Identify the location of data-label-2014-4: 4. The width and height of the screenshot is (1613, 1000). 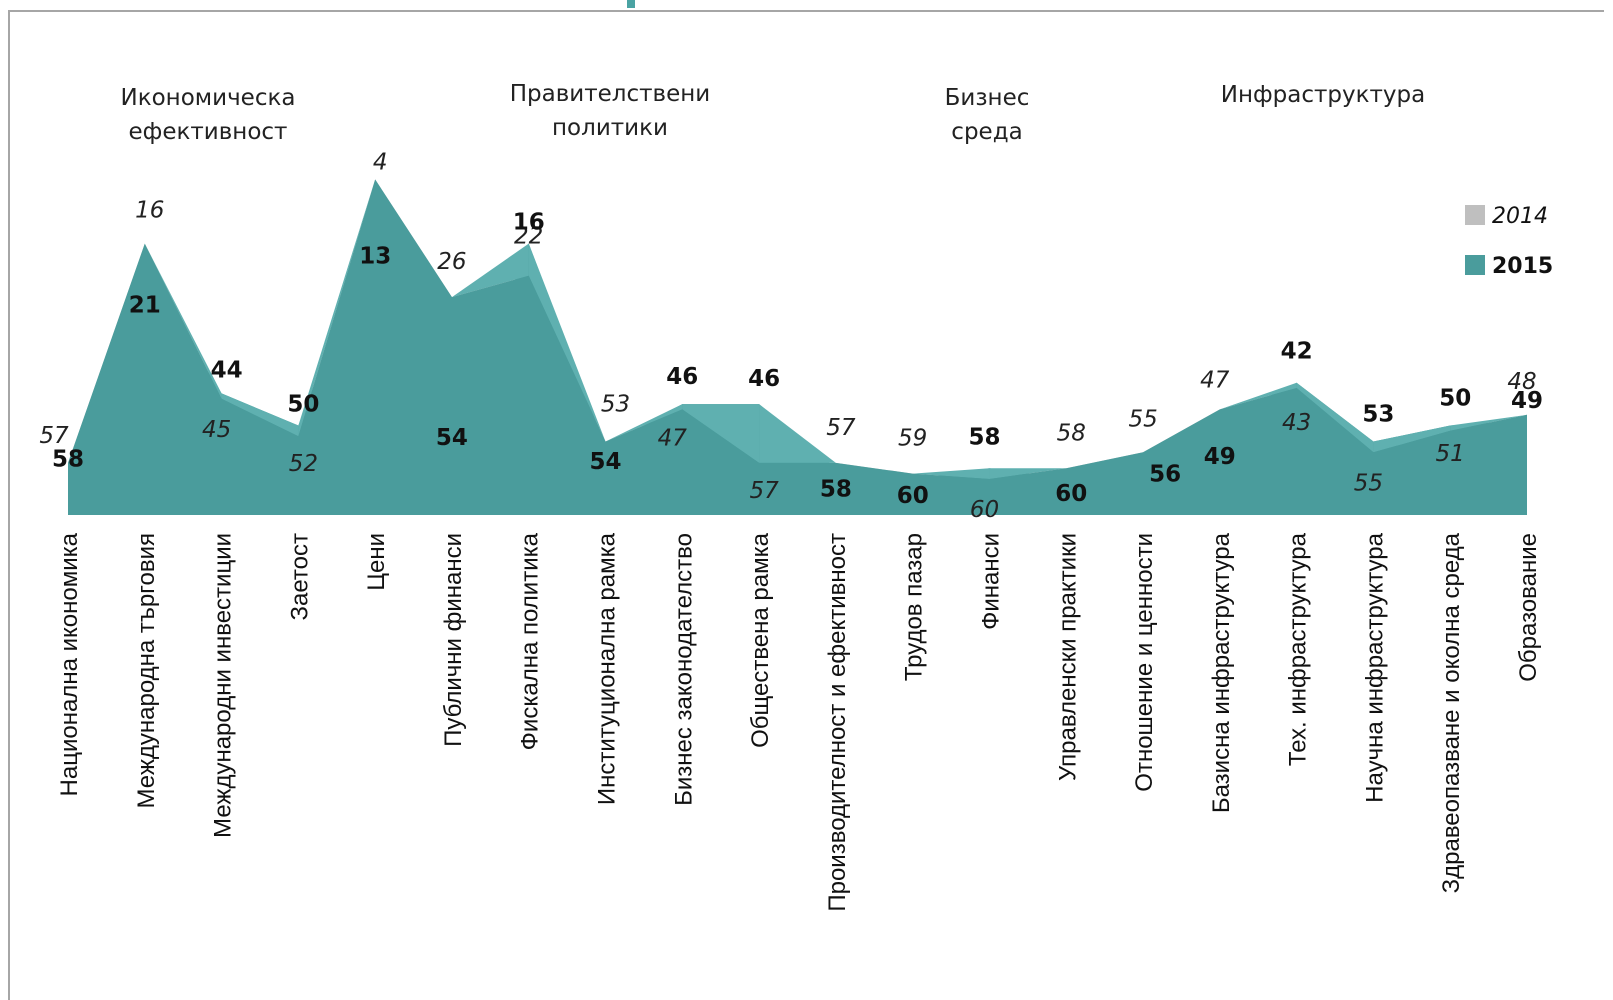
(380, 162).